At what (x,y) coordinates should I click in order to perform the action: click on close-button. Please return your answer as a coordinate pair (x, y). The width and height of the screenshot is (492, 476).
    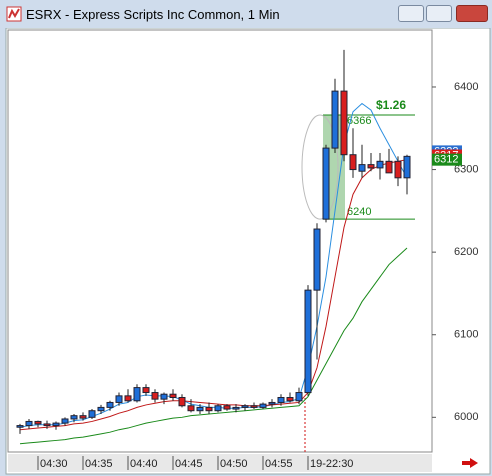
    Looking at the image, I should click on (472, 13).